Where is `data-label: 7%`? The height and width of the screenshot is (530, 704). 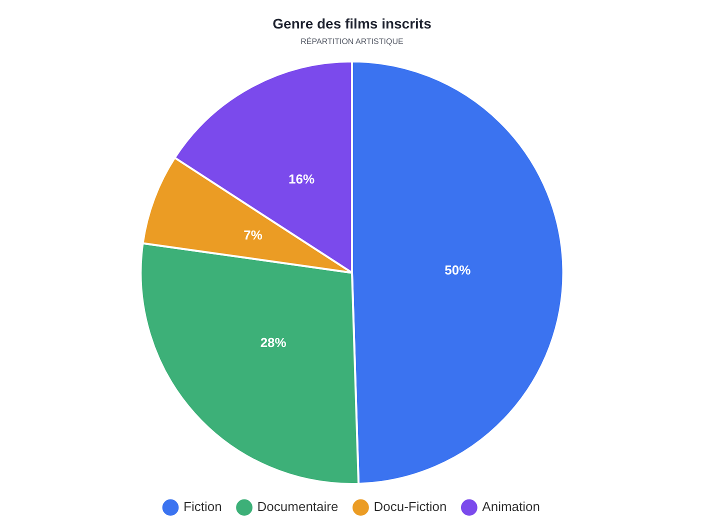 data-label: 7% is located at coordinates (253, 234).